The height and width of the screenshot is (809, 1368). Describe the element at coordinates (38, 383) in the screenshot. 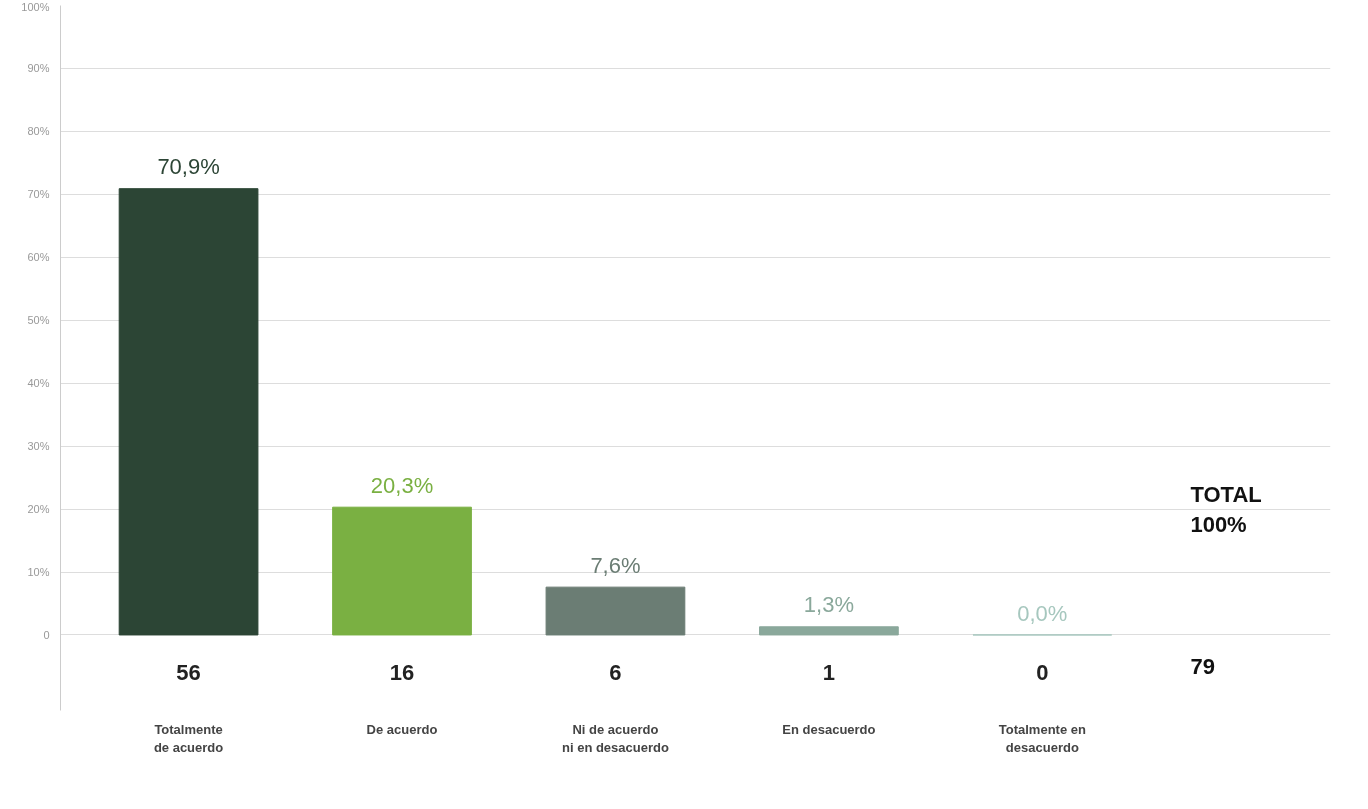

I see `y-tick-label: 40%` at that location.